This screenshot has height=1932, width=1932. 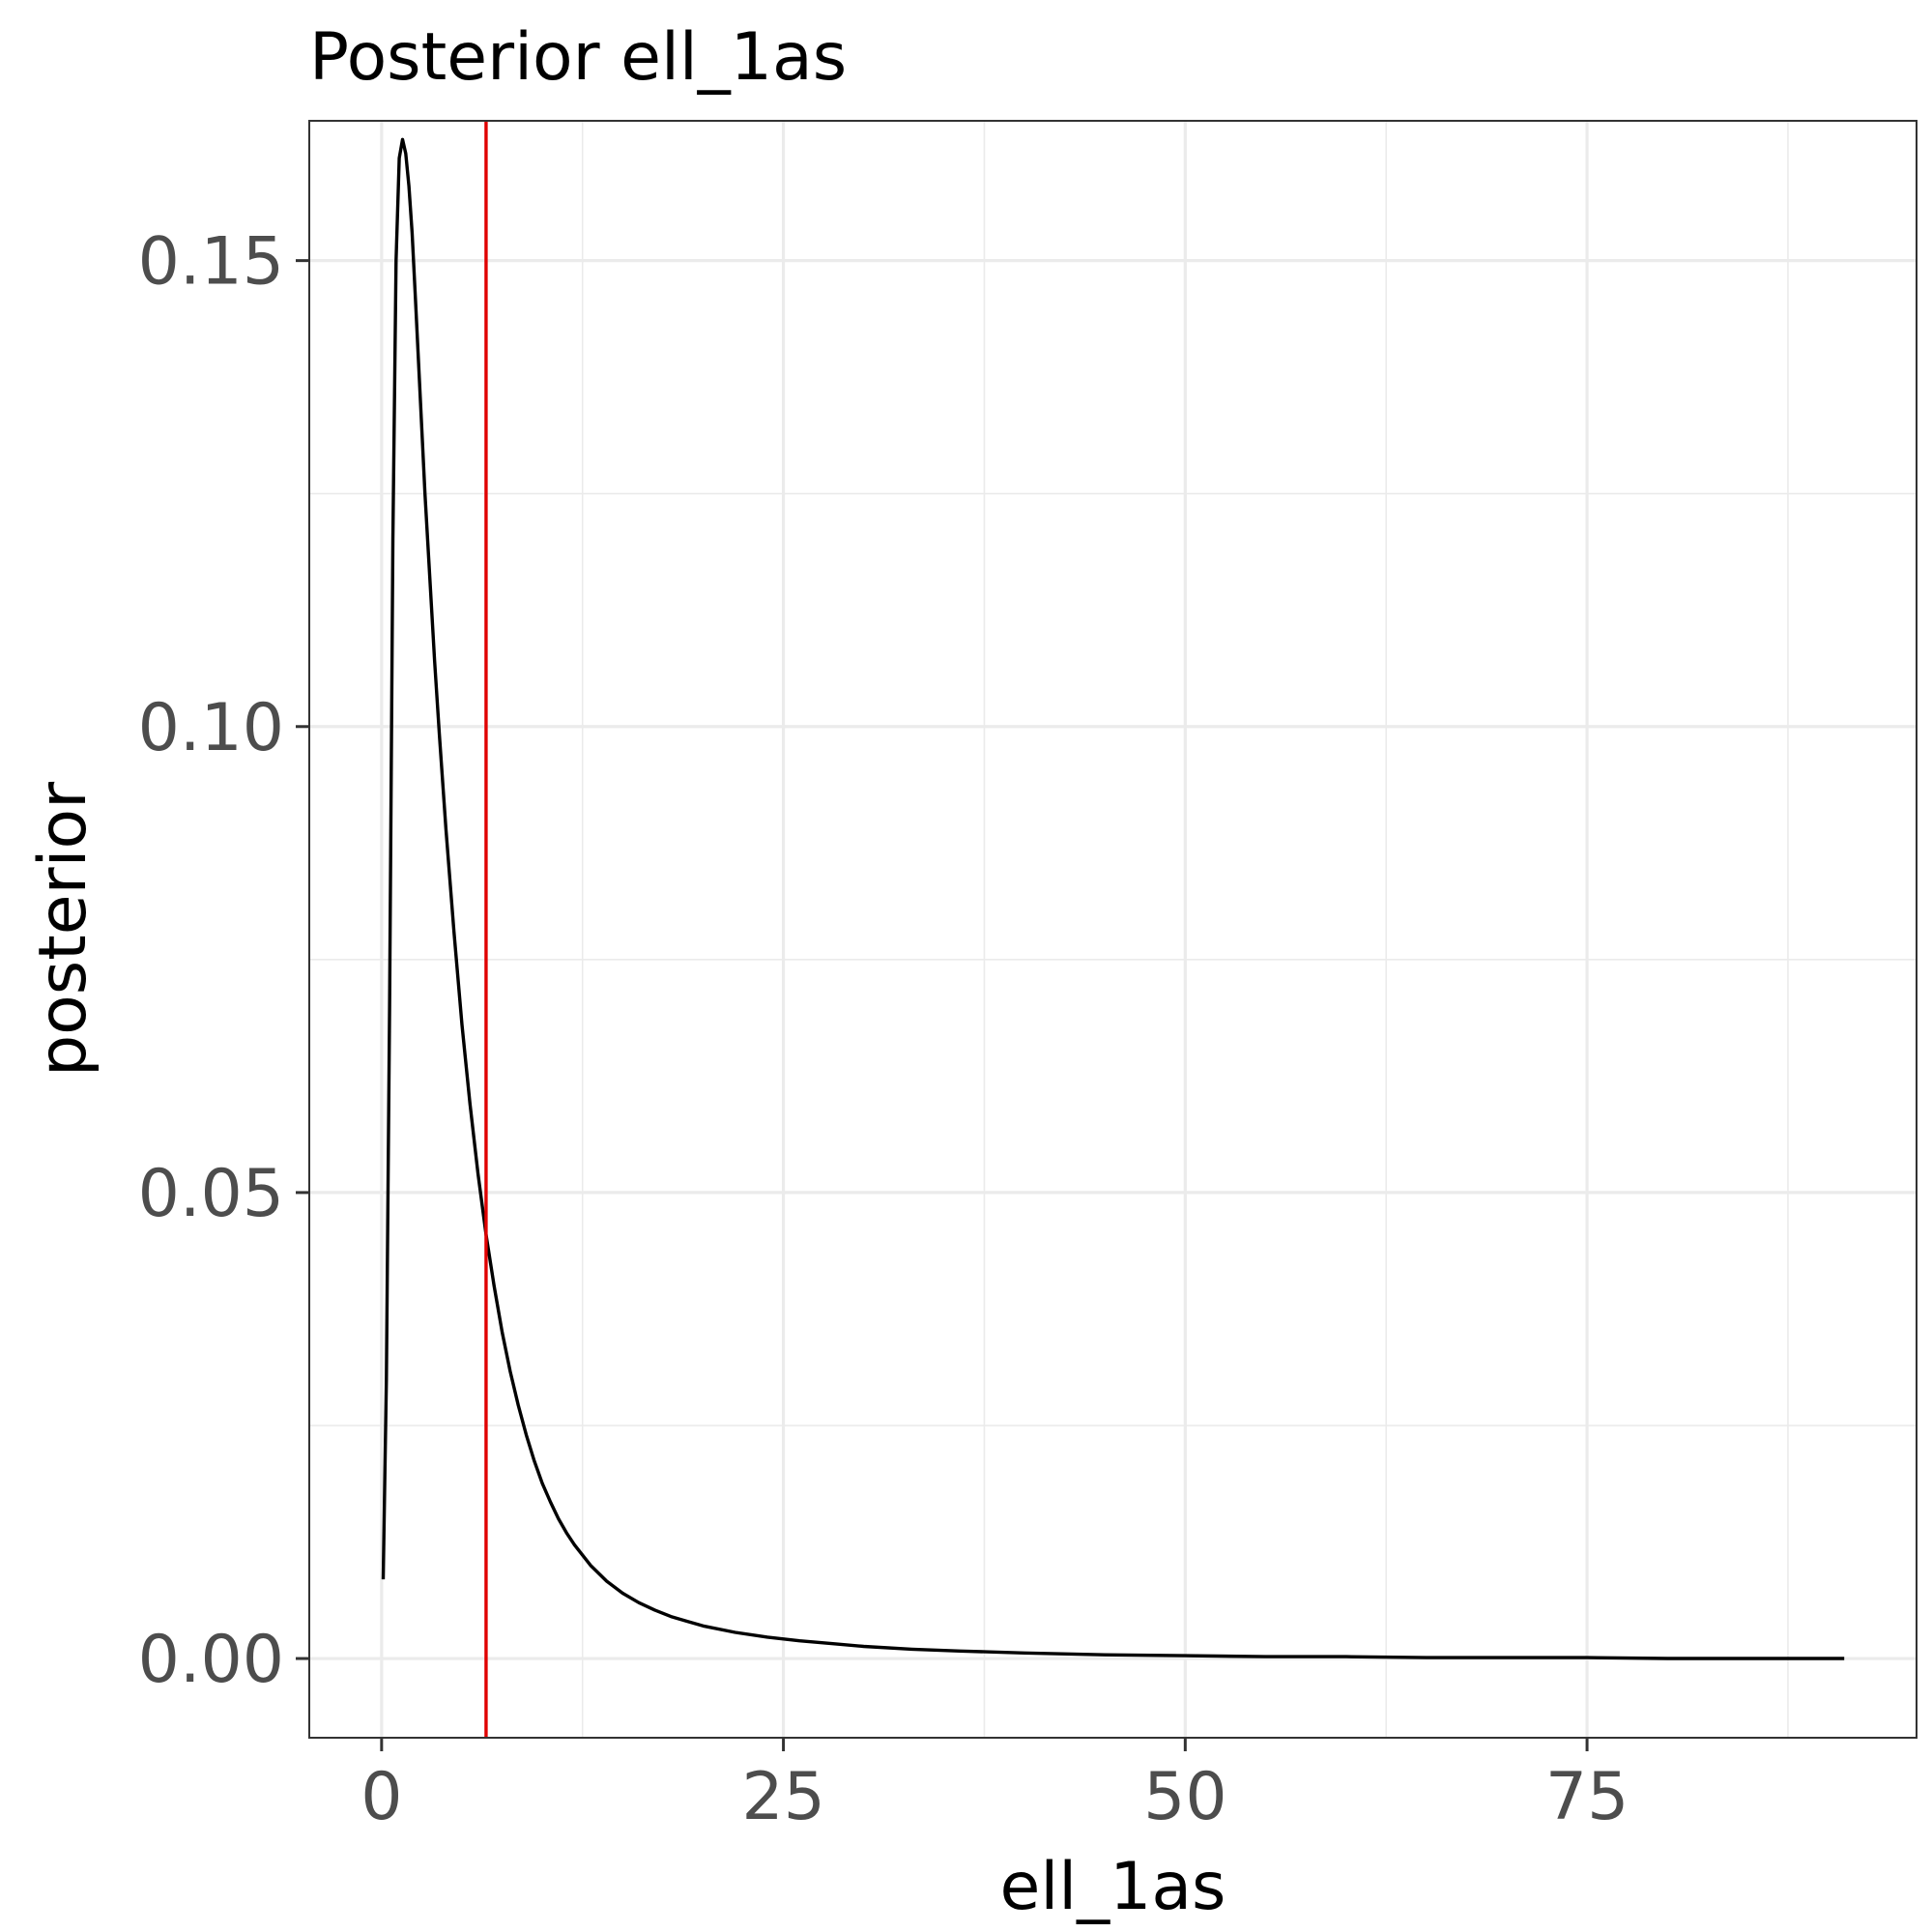 I want to click on x-axis-title: ell_1as, so click(x=1113, y=1887).